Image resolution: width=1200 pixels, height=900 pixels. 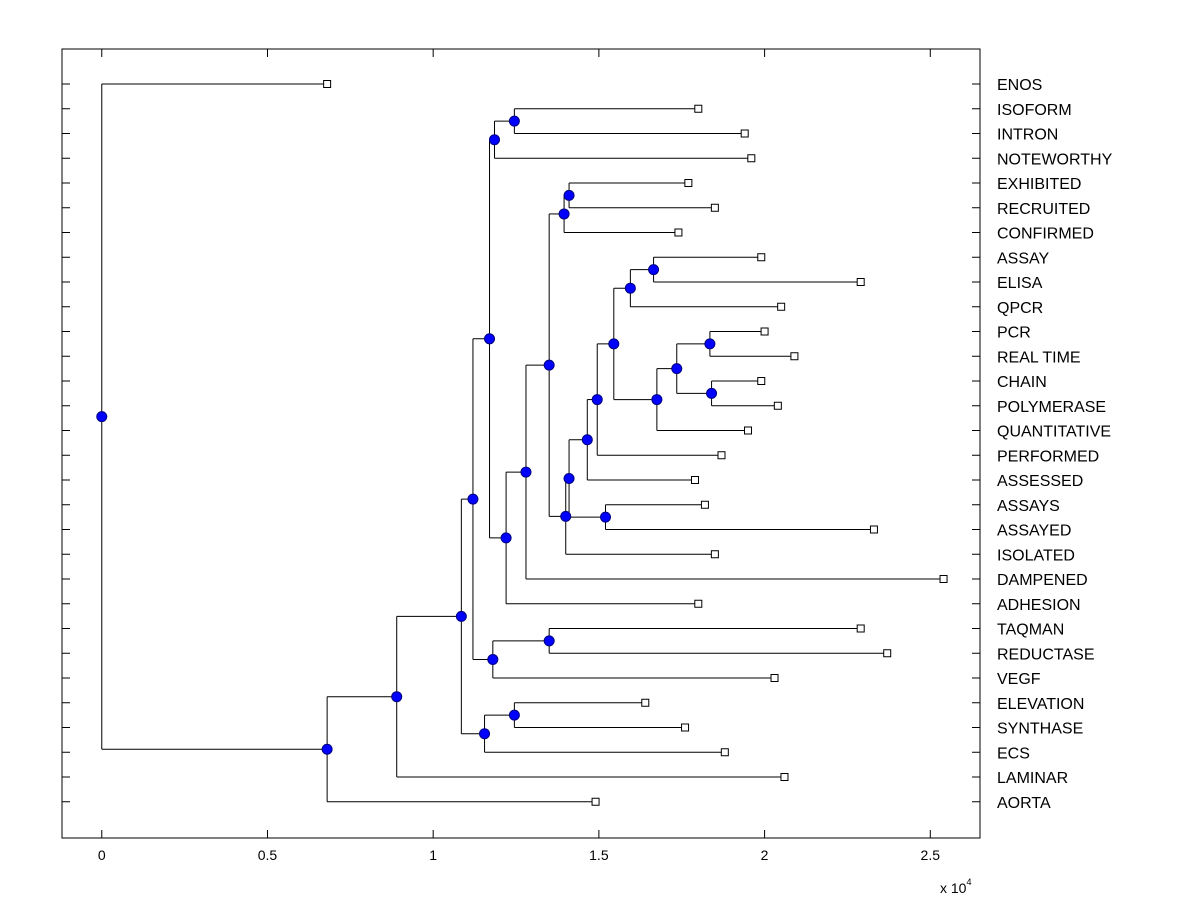 I want to click on leaf-marker-enos, so click(x=327, y=84).